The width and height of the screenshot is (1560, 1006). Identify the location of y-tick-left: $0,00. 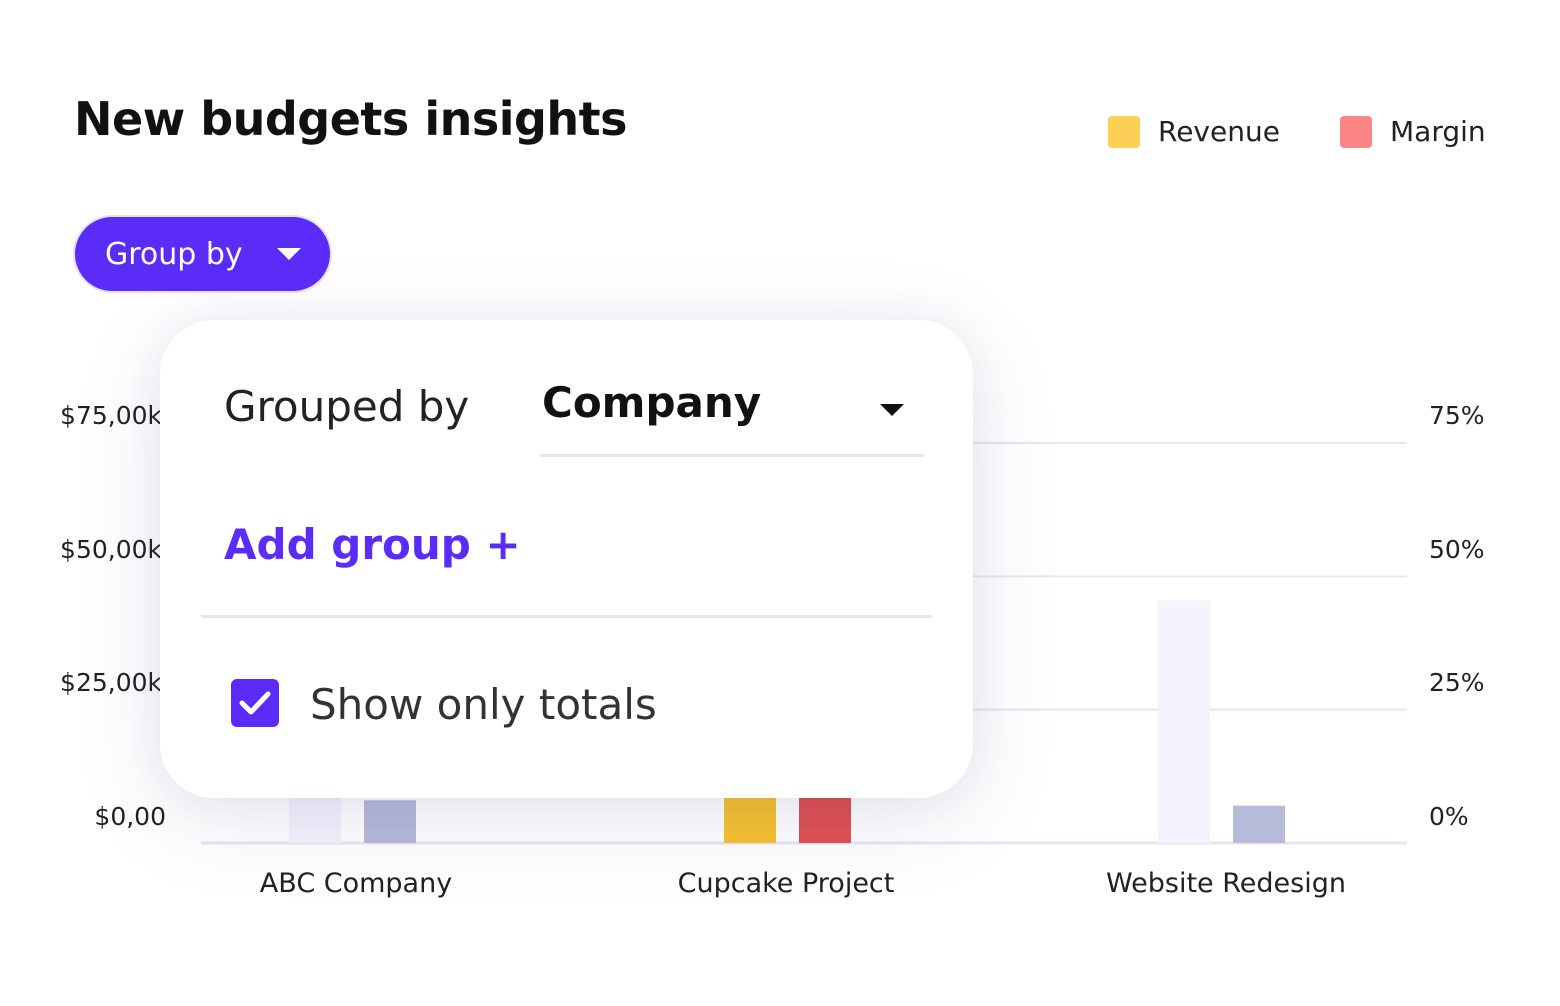
(130, 816).